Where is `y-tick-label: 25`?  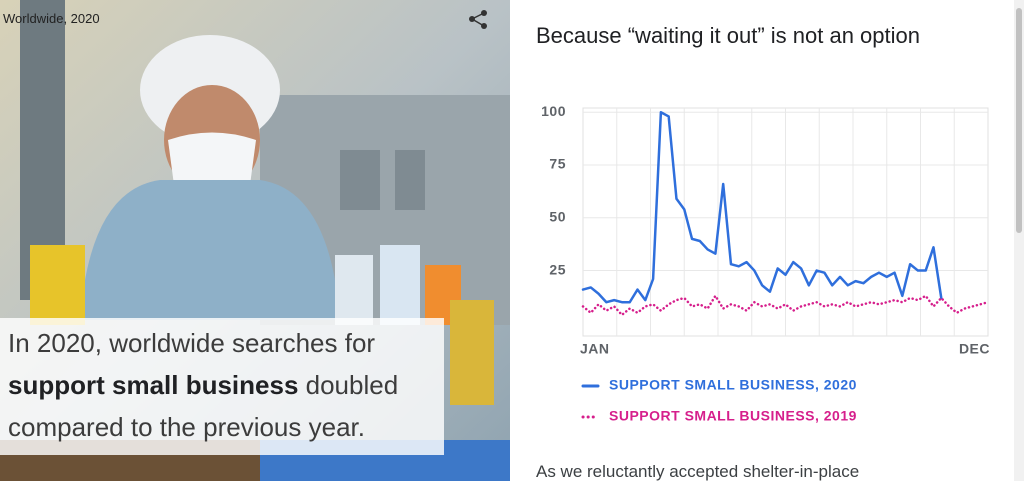 y-tick-label: 25 is located at coordinates (557, 269).